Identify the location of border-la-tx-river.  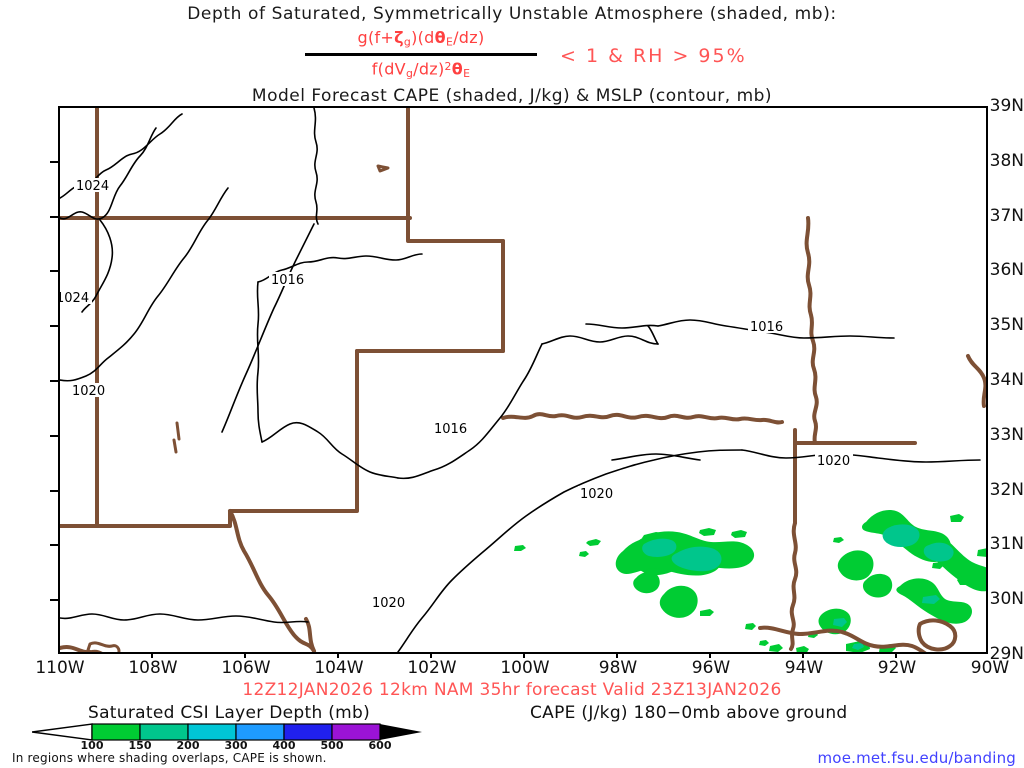
(794, 586).